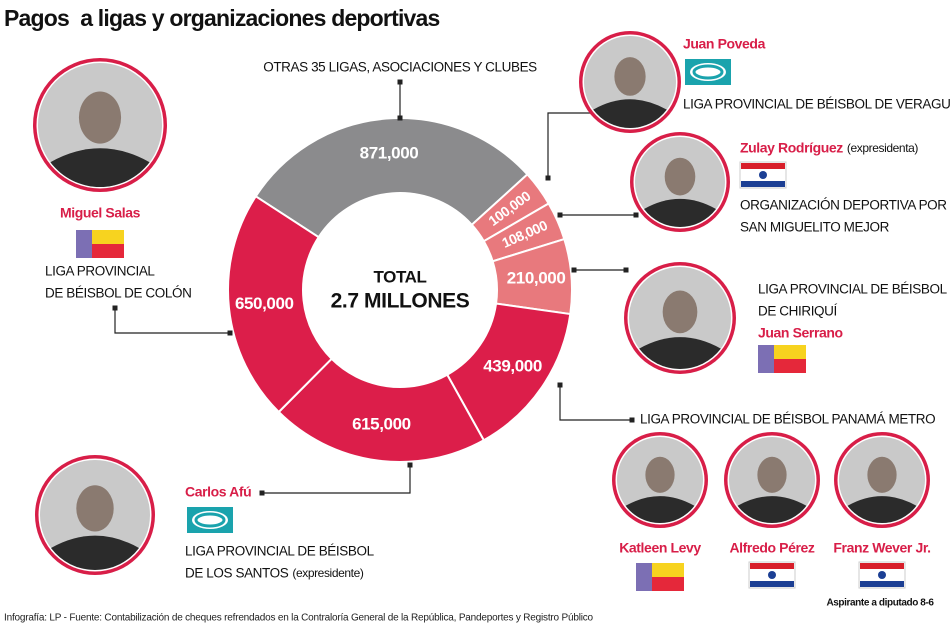  What do you see at coordinates (845, 205) in the screenshot?
I see `league-label: ORGANIZACIÓN DEPORTIVA POR UN` at bounding box center [845, 205].